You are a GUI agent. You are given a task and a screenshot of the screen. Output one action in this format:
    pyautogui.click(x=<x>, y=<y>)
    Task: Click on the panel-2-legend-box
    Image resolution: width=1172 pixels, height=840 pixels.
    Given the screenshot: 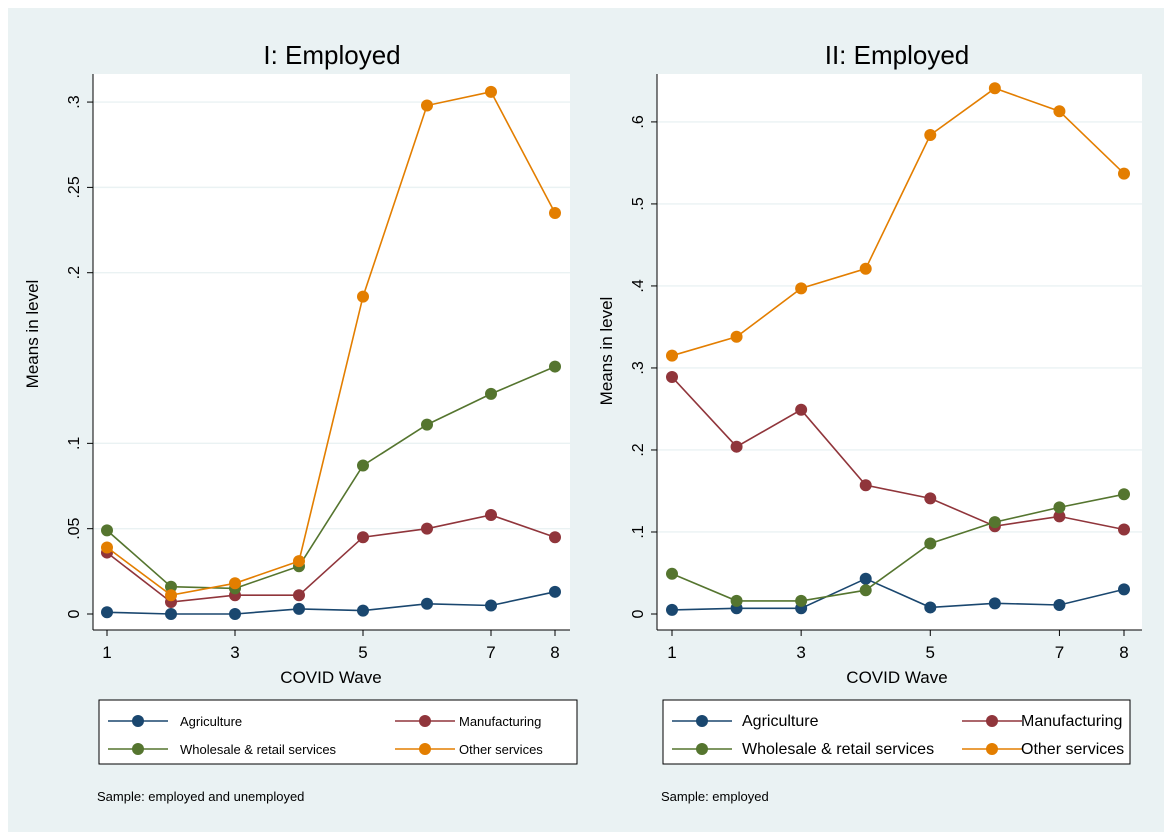 What is the action you would take?
    pyautogui.click(x=896, y=732)
    